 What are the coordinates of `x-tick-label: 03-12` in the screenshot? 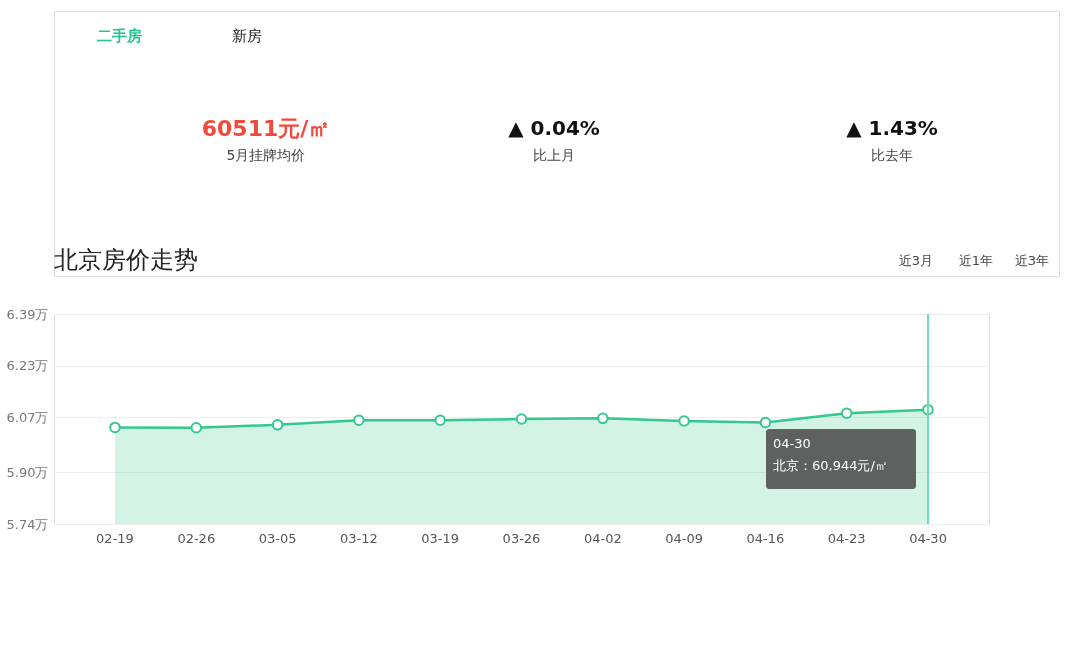 It's located at (359, 538).